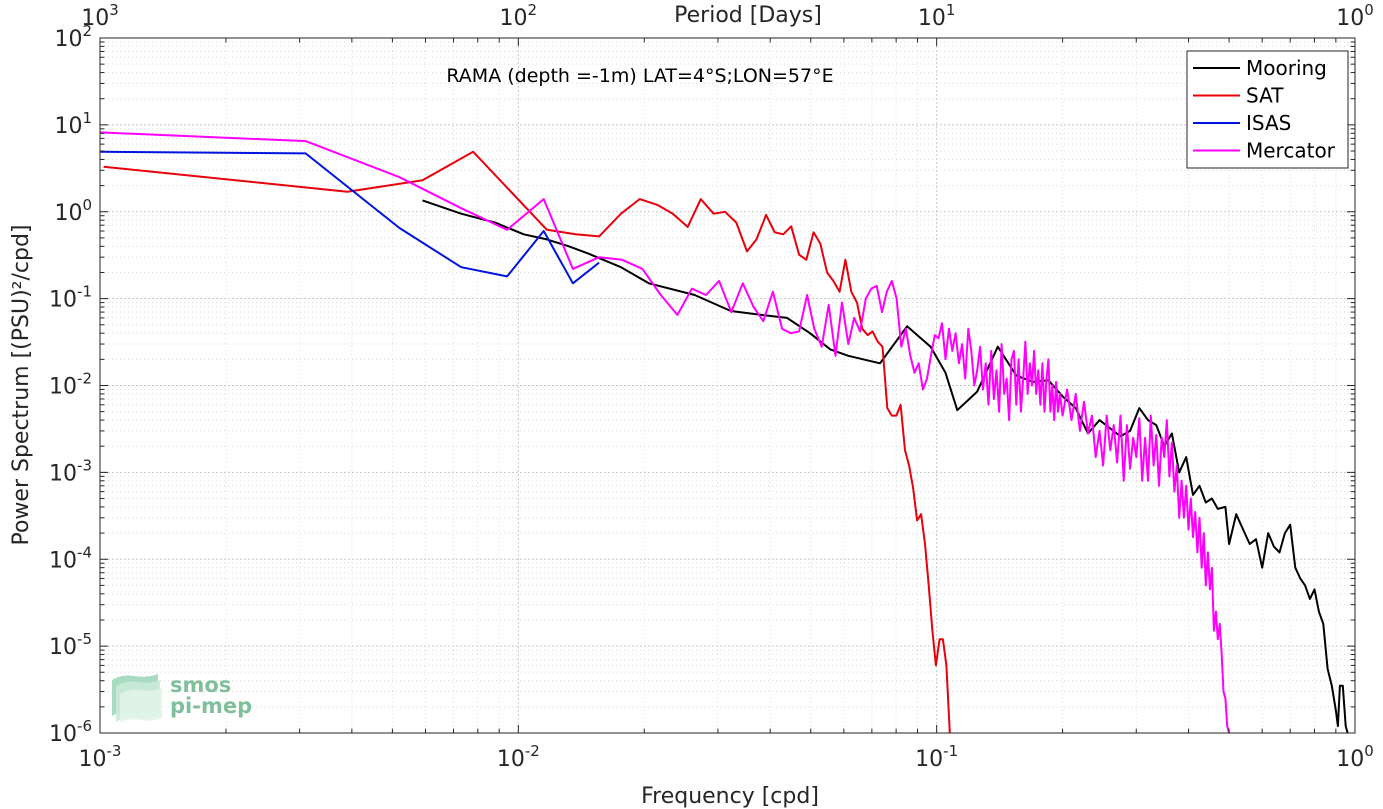 The width and height of the screenshot is (1383, 809). I want to click on x-tick-labels: 10⁻³ 10⁻² 10⁻¹ 10⁰, so click(726, 757).